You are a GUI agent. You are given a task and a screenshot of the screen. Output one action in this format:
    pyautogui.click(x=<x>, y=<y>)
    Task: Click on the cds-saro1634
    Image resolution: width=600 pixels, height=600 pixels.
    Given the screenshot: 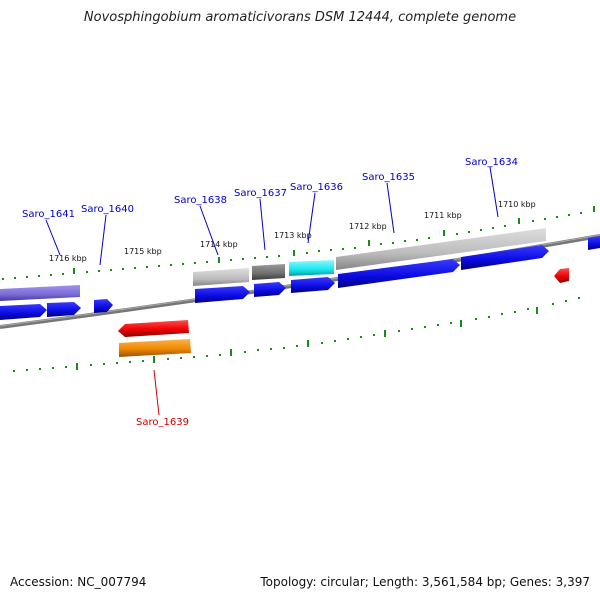 What is the action you would take?
    pyautogui.click(x=505, y=257)
    